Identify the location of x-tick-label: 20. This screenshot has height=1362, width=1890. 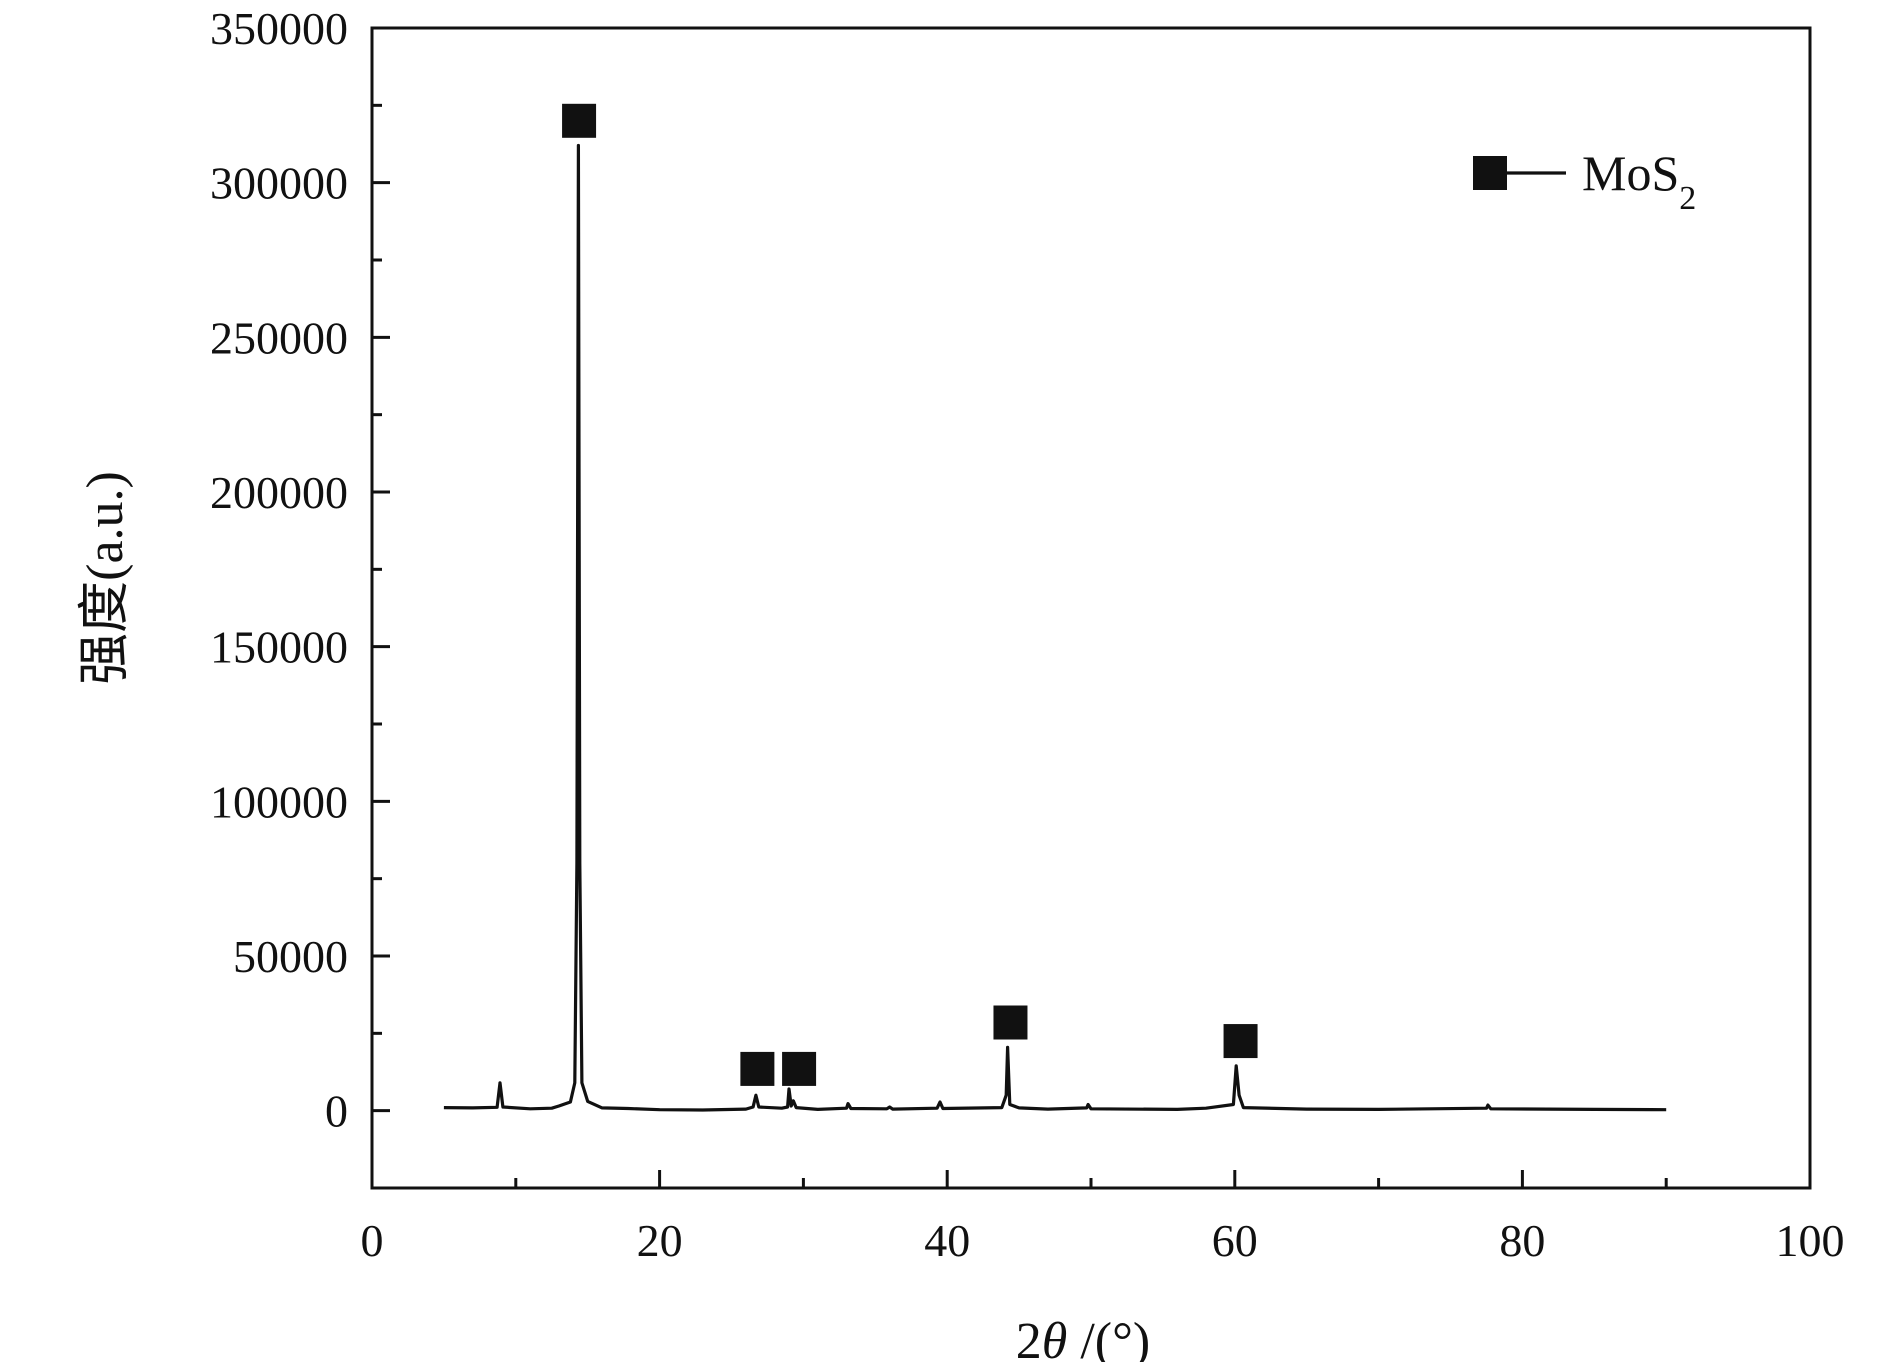
(660, 1240).